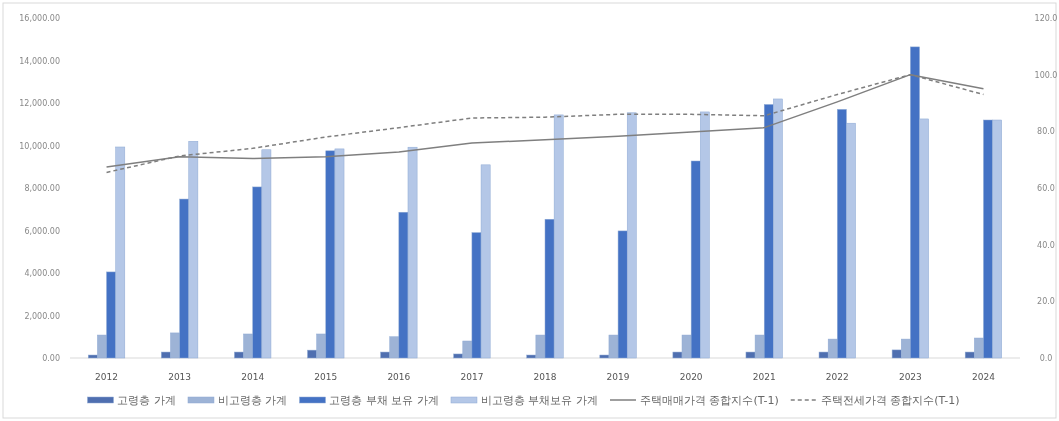 The height and width of the screenshot is (421, 1059). What do you see at coordinates (545, 377) in the screenshot?
I see `x-tick-label: 2018` at bounding box center [545, 377].